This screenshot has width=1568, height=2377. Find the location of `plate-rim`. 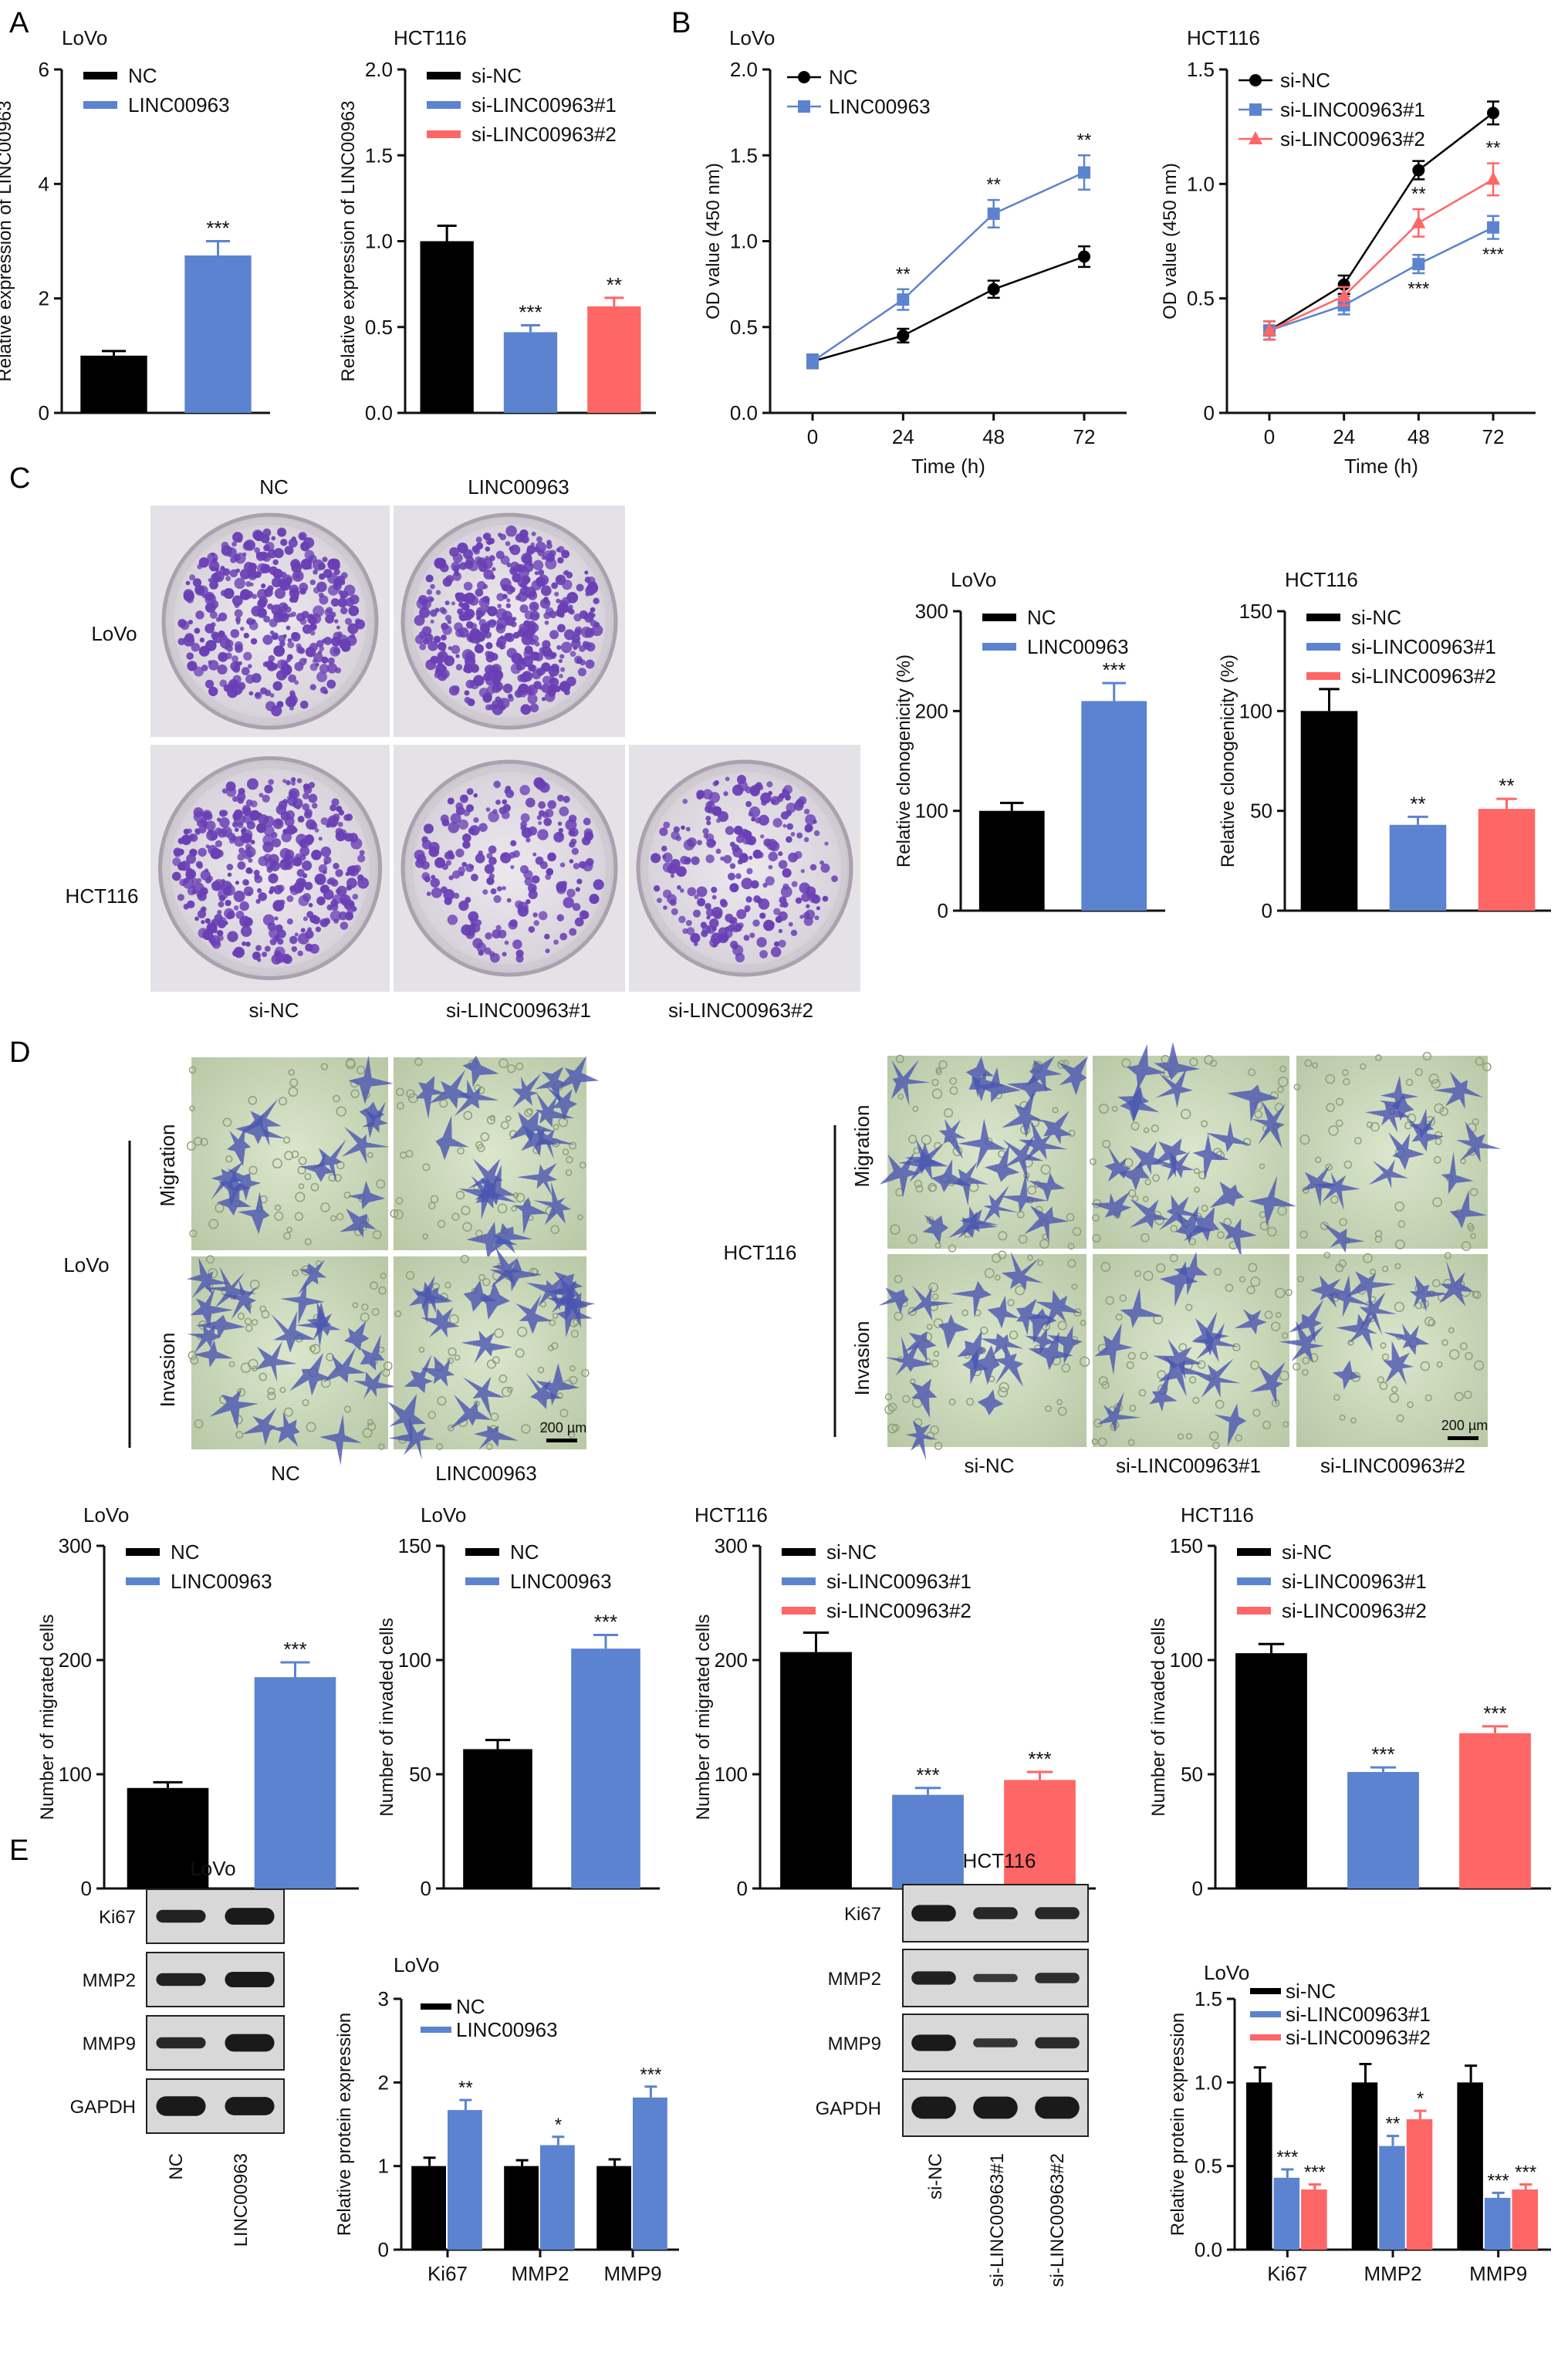

plate-rim is located at coordinates (270, 869).